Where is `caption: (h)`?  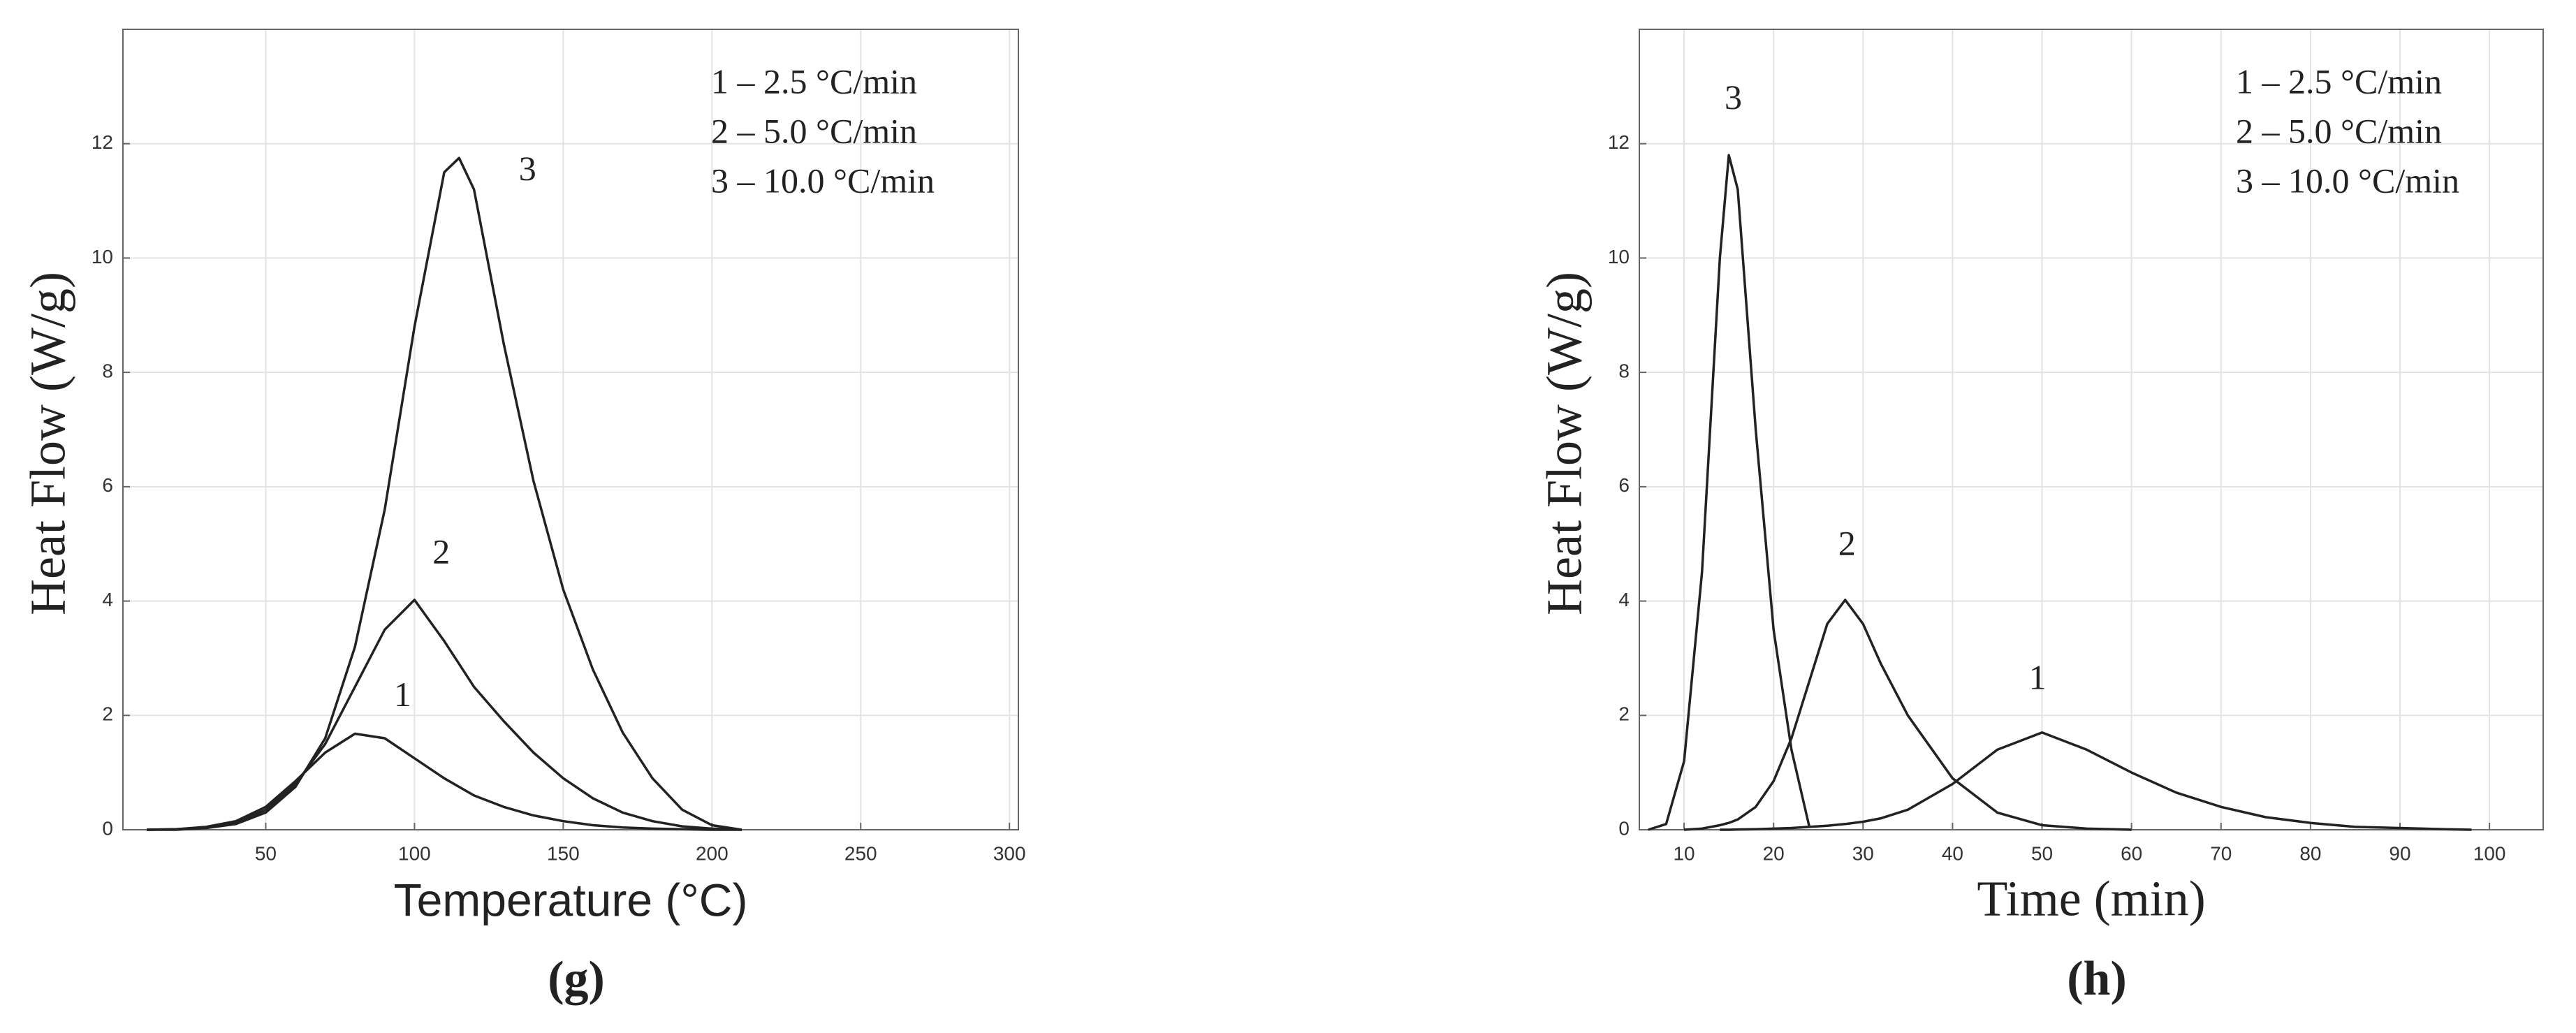 caption: (h) is located at coordinates (2097, 979).